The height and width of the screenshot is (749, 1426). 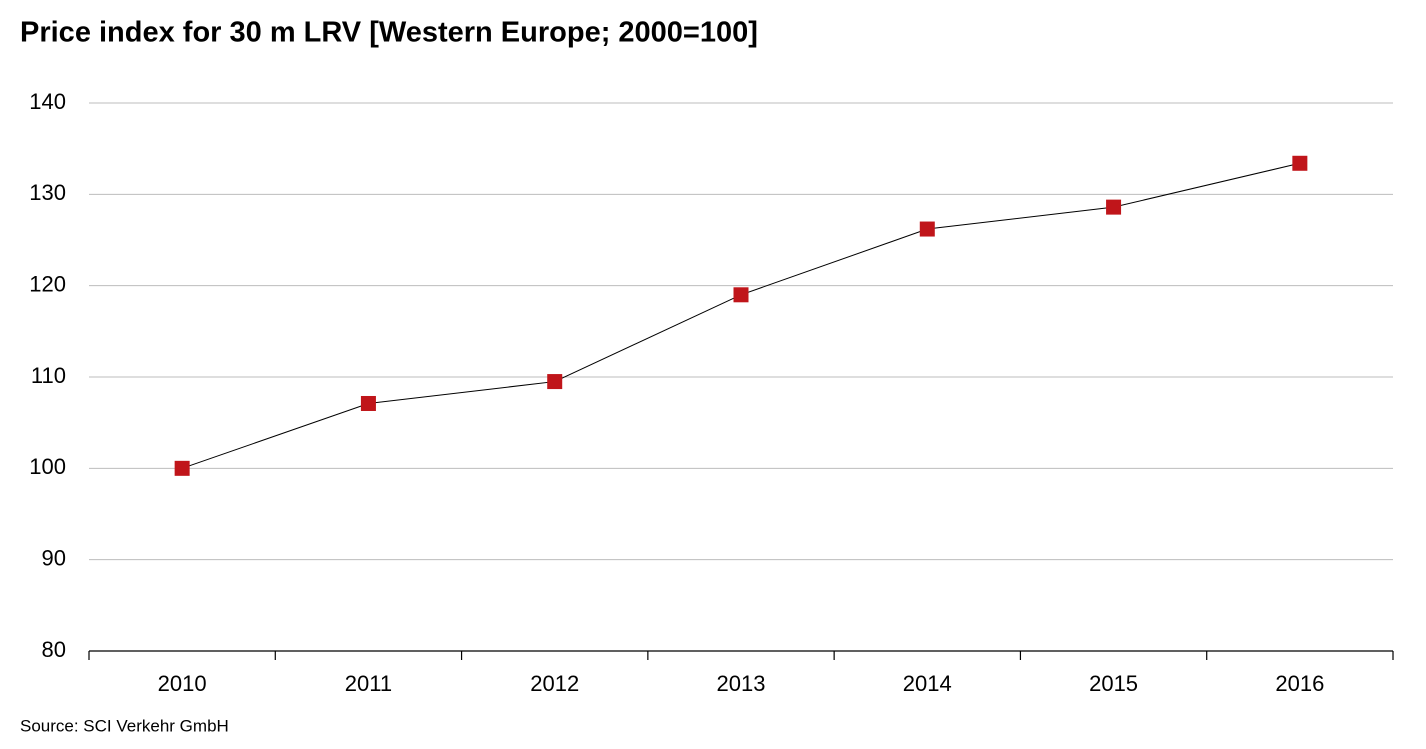 What do you see at coordinates (54, 649) in the screenshot?
I see `y-tick-label: 80` at bounding box center [54, 649].